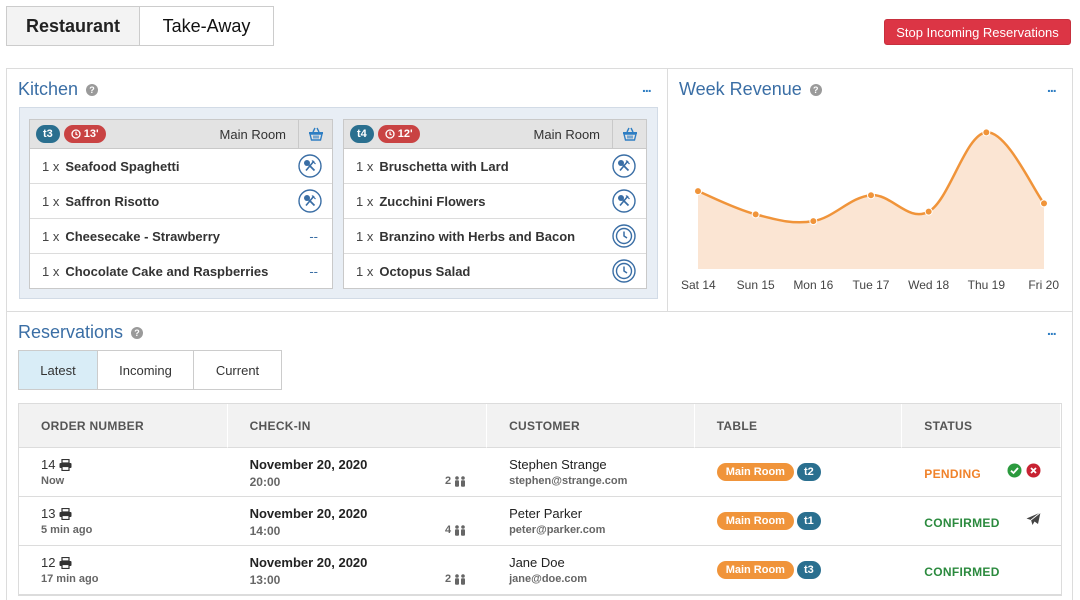 The image size is (1080, 600). Describe the element at coordinates (58, 370) in the screenshot. I see `tab-latest: Latest` at that location.